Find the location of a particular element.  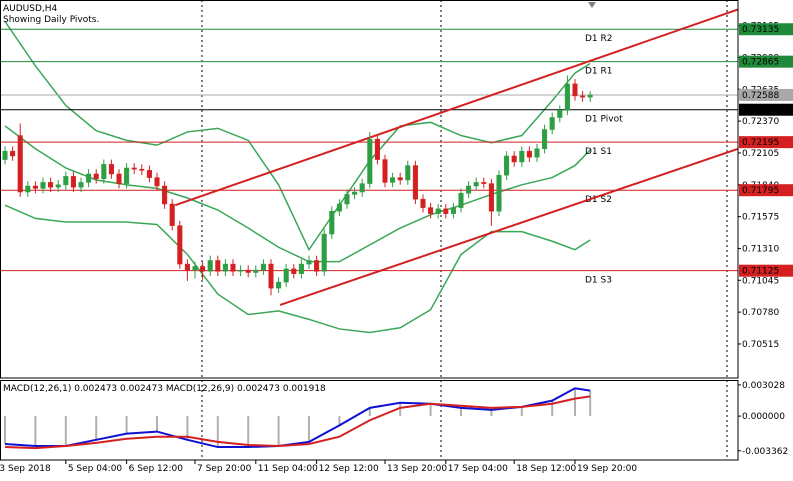

pivot-label: D1 R2 is located at coordinates (599, 39).